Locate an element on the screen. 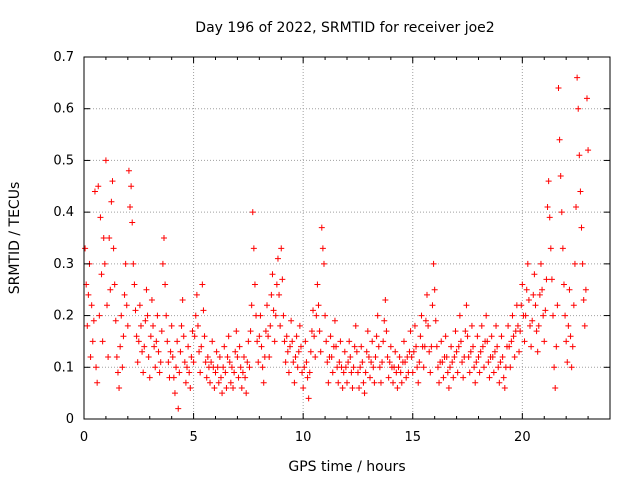 This screenshot has width=640, height=480. x-tick-label: 5 is located at coordinates (193, 437).